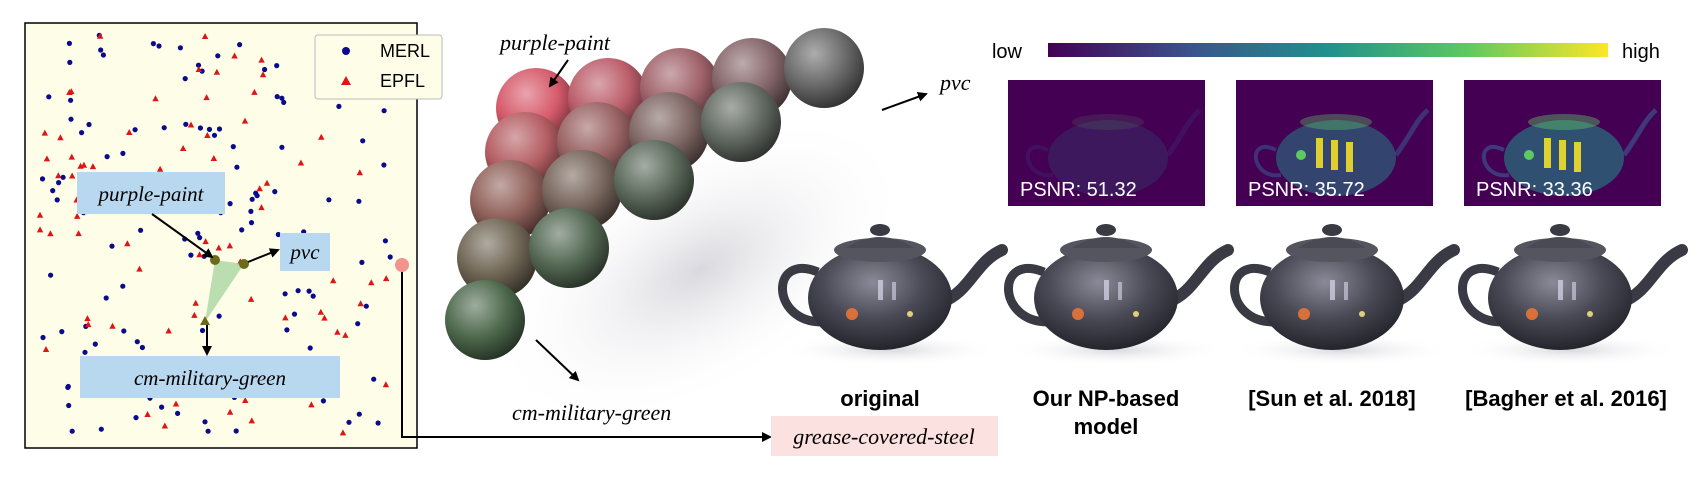 This screenshot has height=478, width=1699. I want to click on colorbar, so click(1328, 50).